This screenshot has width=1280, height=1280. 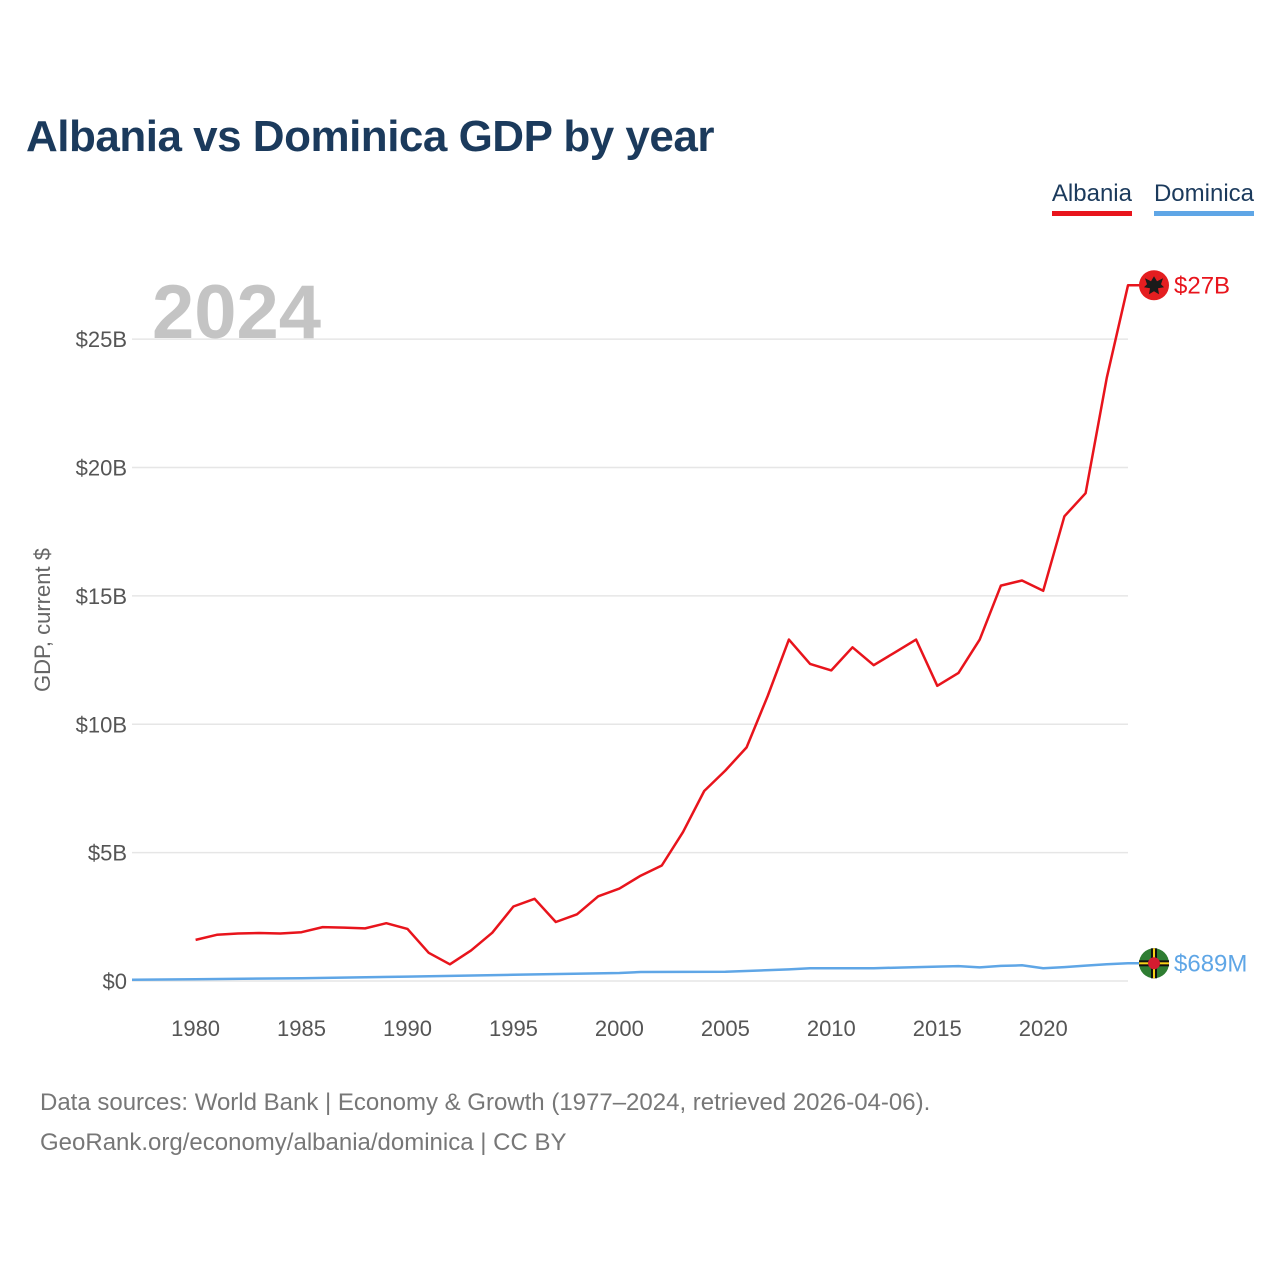 I want to click on y-tick-label: $0, so click(x=115, y=981).